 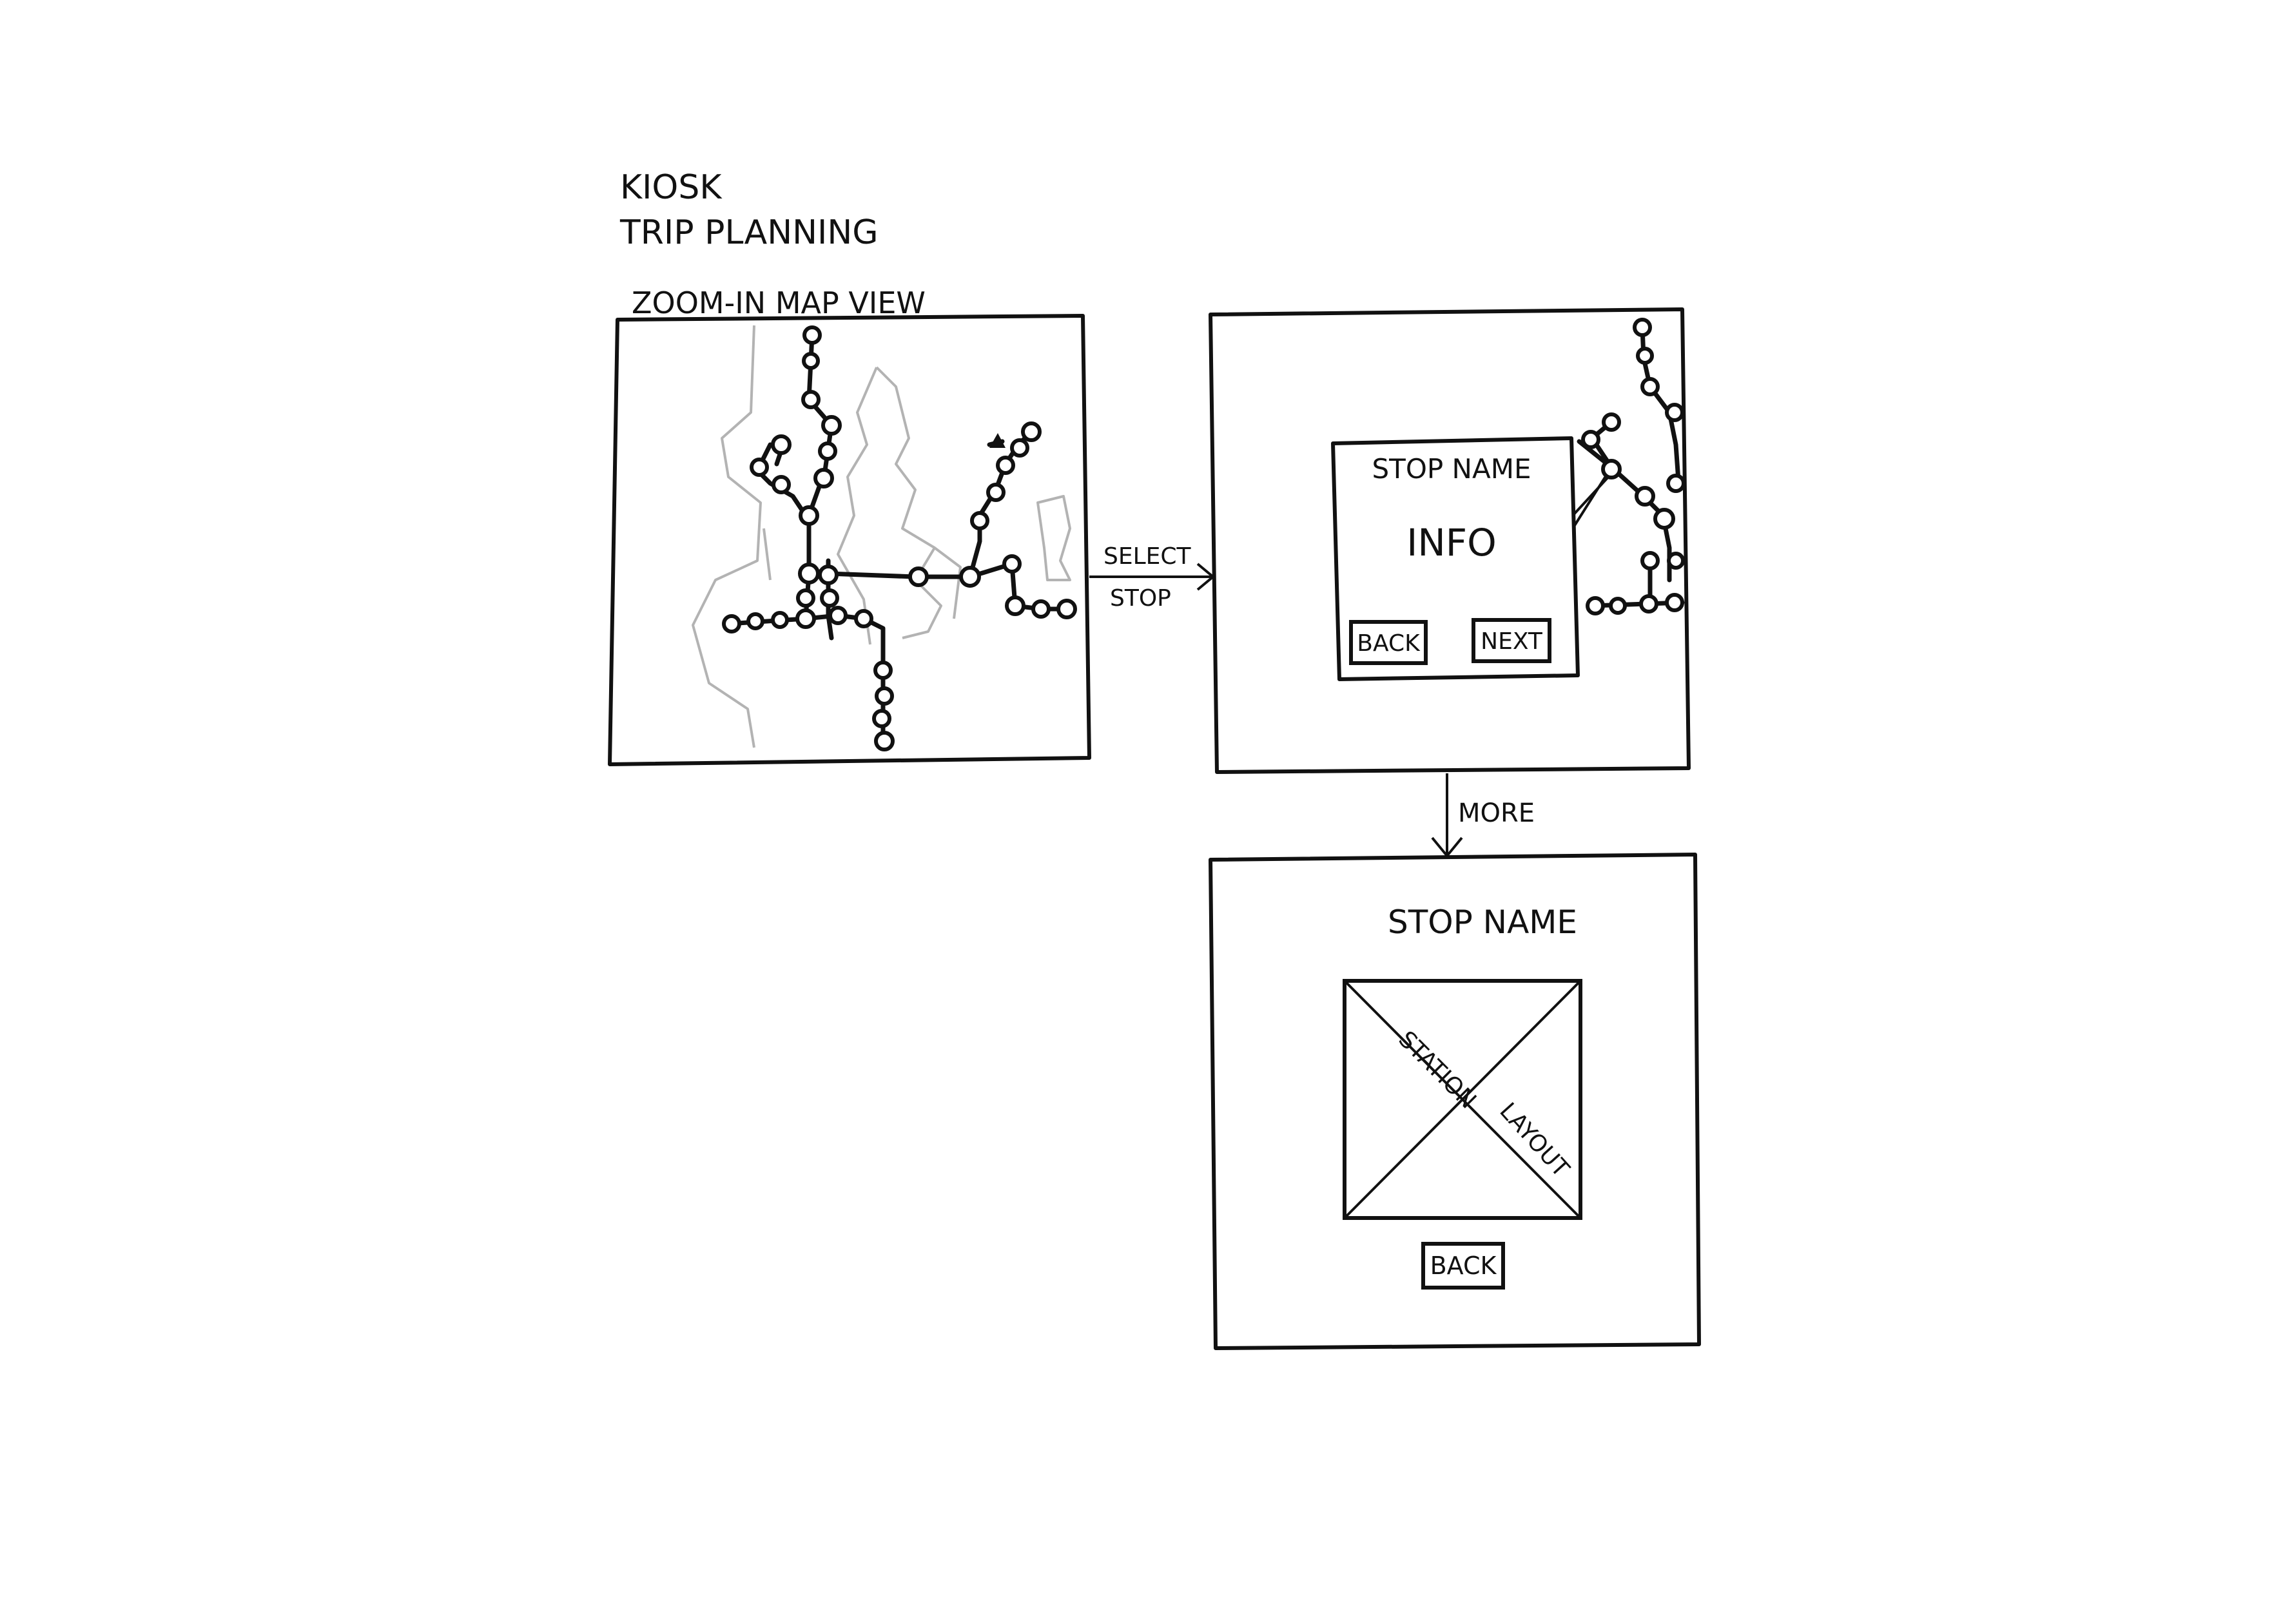 I want to click on location-marker-icon, so click(x=997, y=441).